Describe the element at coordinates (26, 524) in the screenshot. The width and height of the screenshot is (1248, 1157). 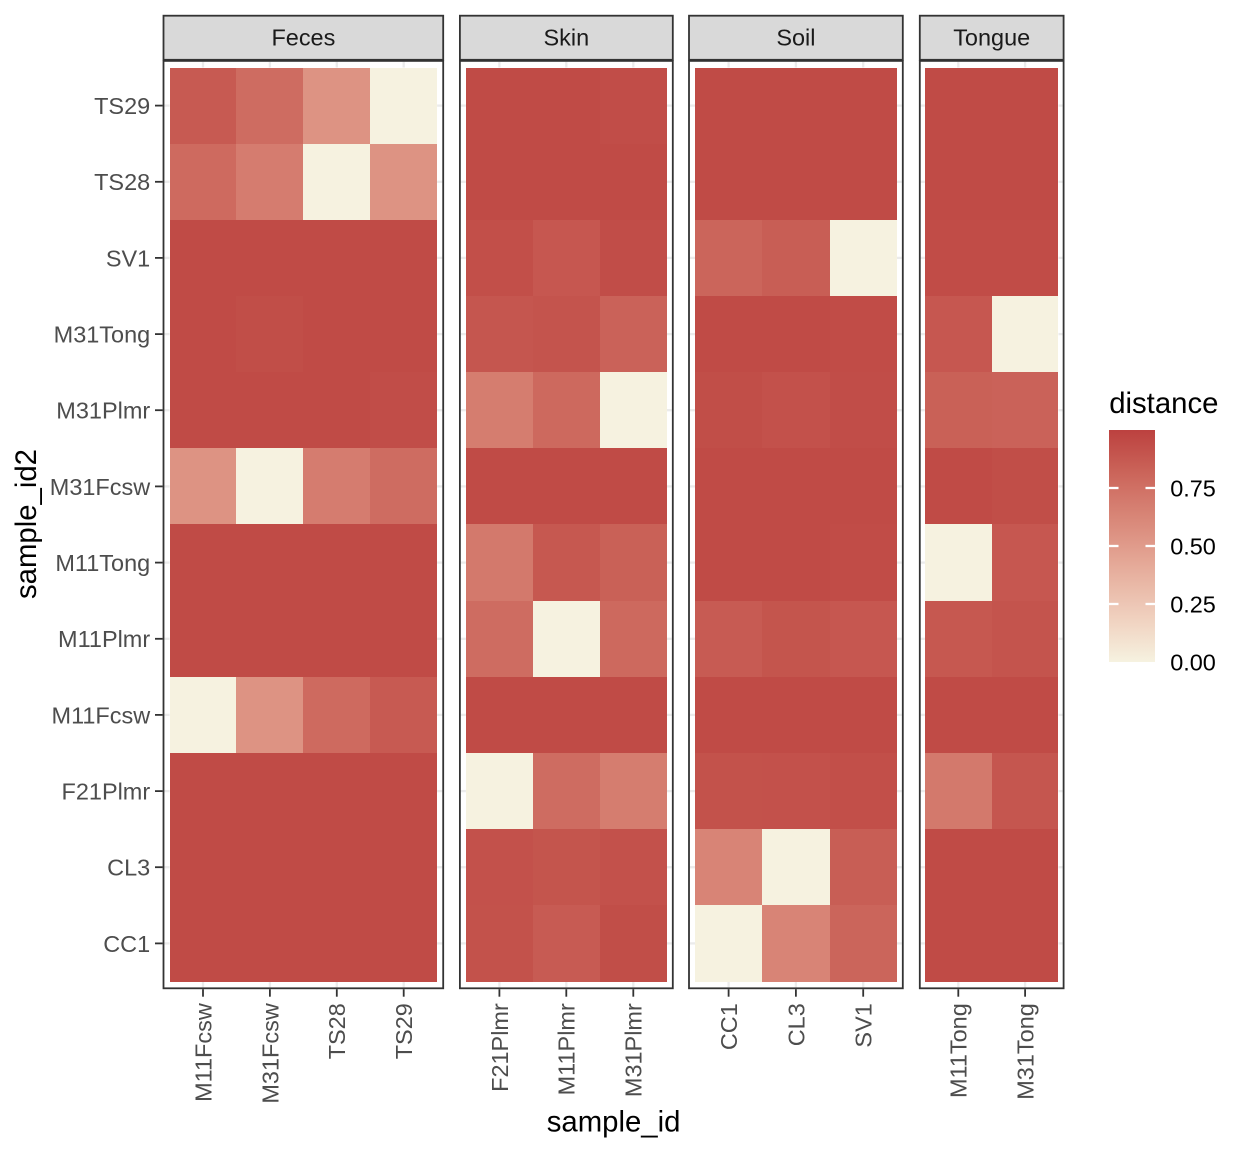
I see `svg-text: sample_id2` at that location.